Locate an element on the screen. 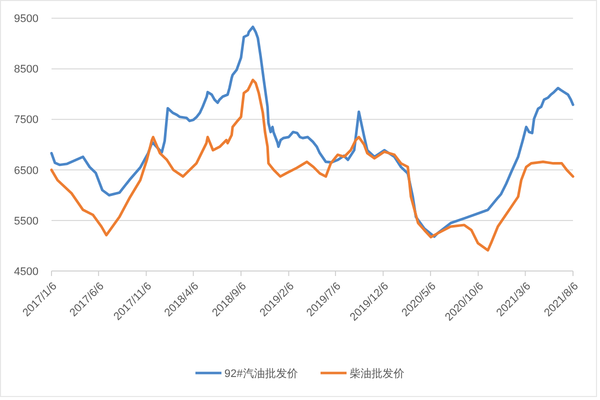 The height and width of the screenshot is (400, 600). y-tick-label: 9500 is located at coordinates (26, 19).